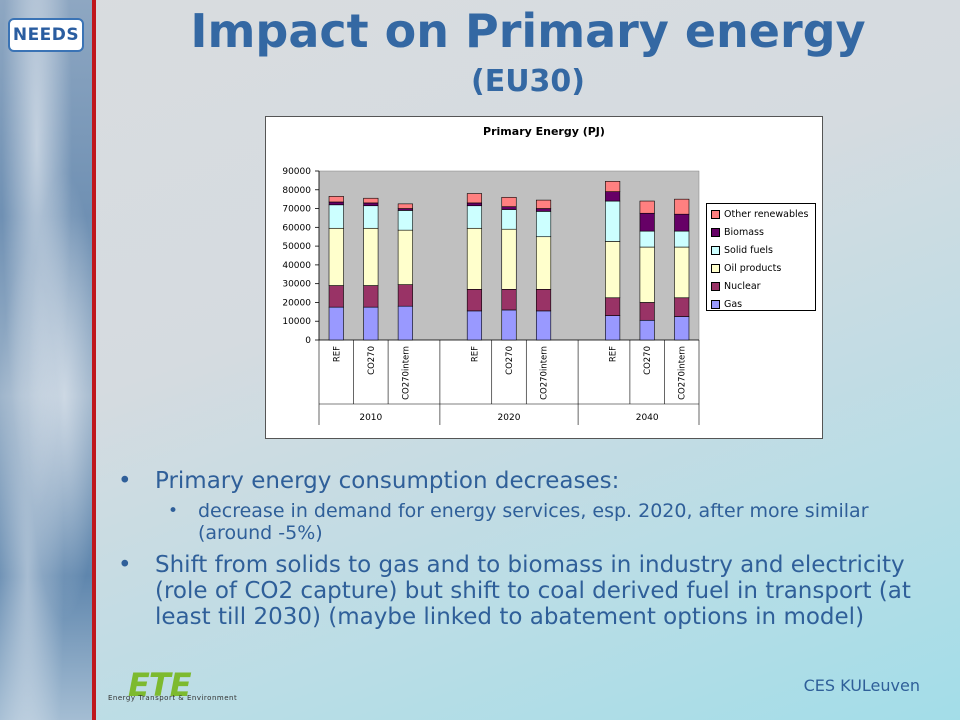  Describe the element at coordinates (296, 266) in the screenshot. I see `y-tick-label: 40000` at that location.